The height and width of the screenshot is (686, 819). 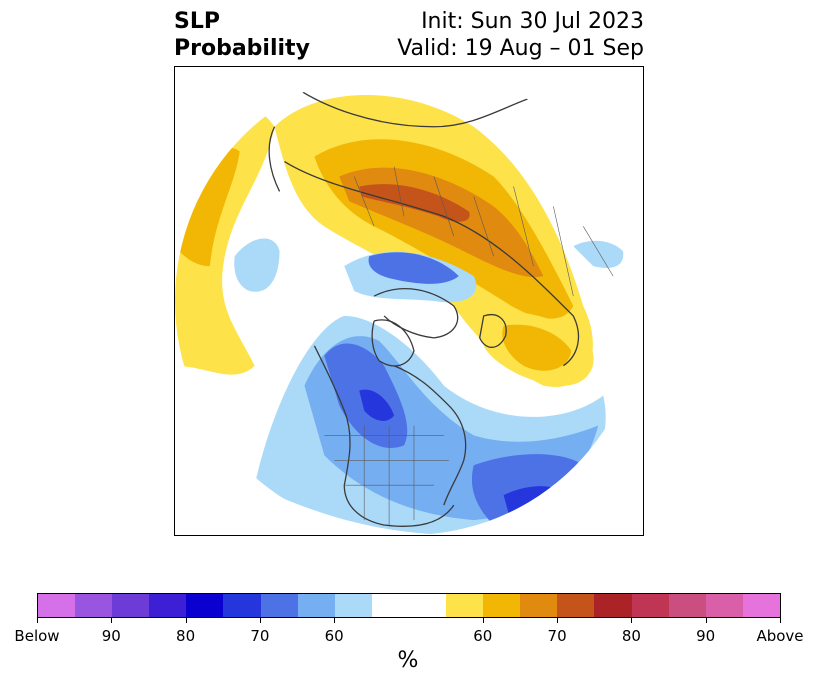 What do you see at coordinates (197, 21) in the screenshot?
I see `title-line-1: SLP` at bounding box center [197, 21].